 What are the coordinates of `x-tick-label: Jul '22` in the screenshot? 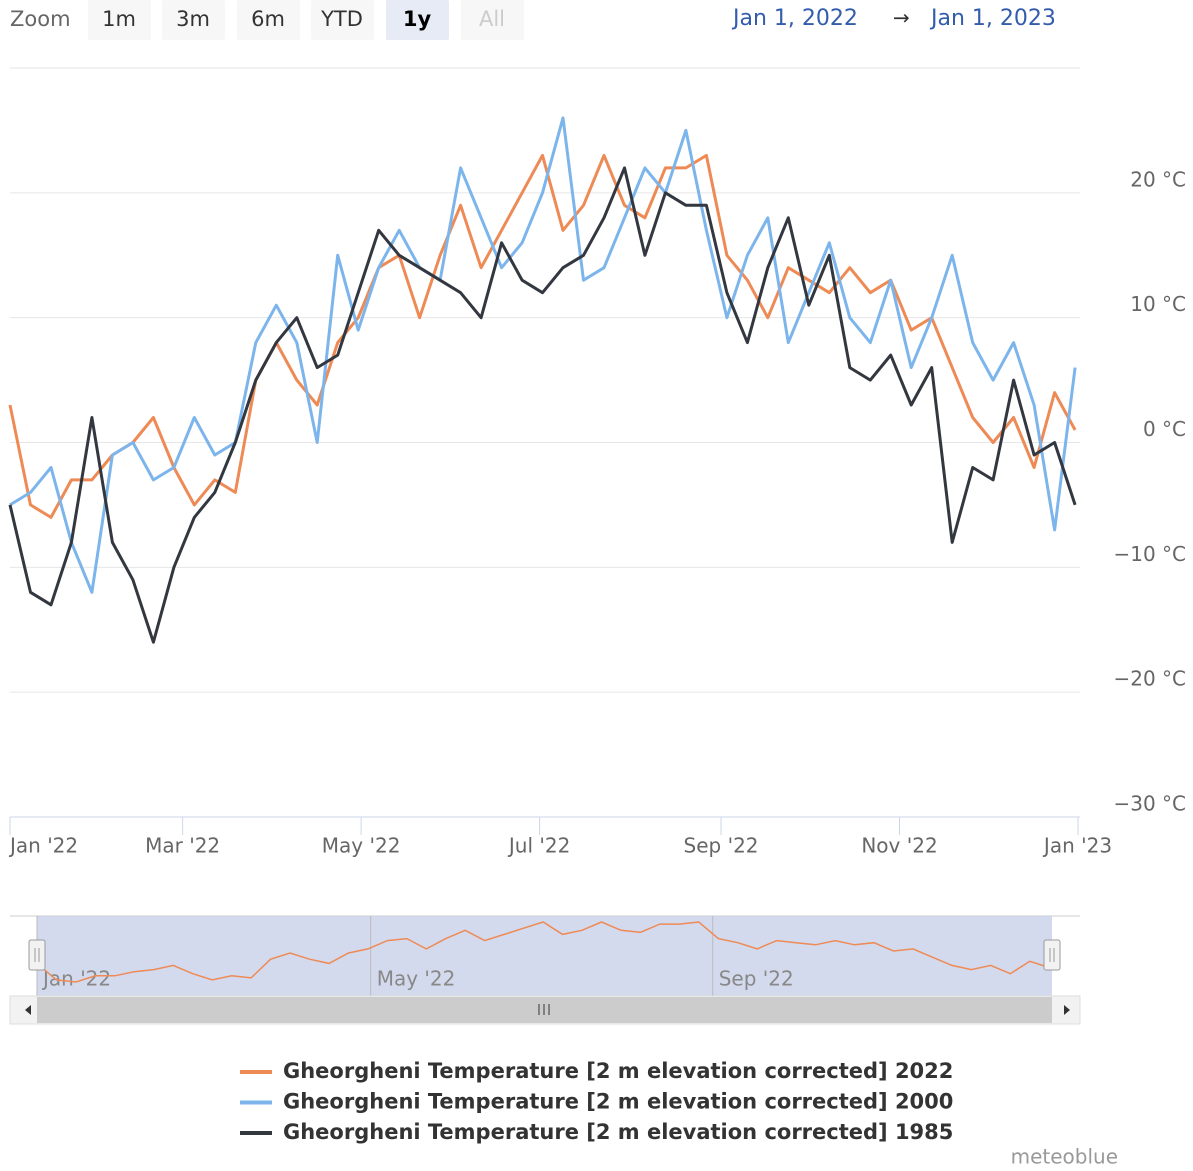 It's located at (538, 846).